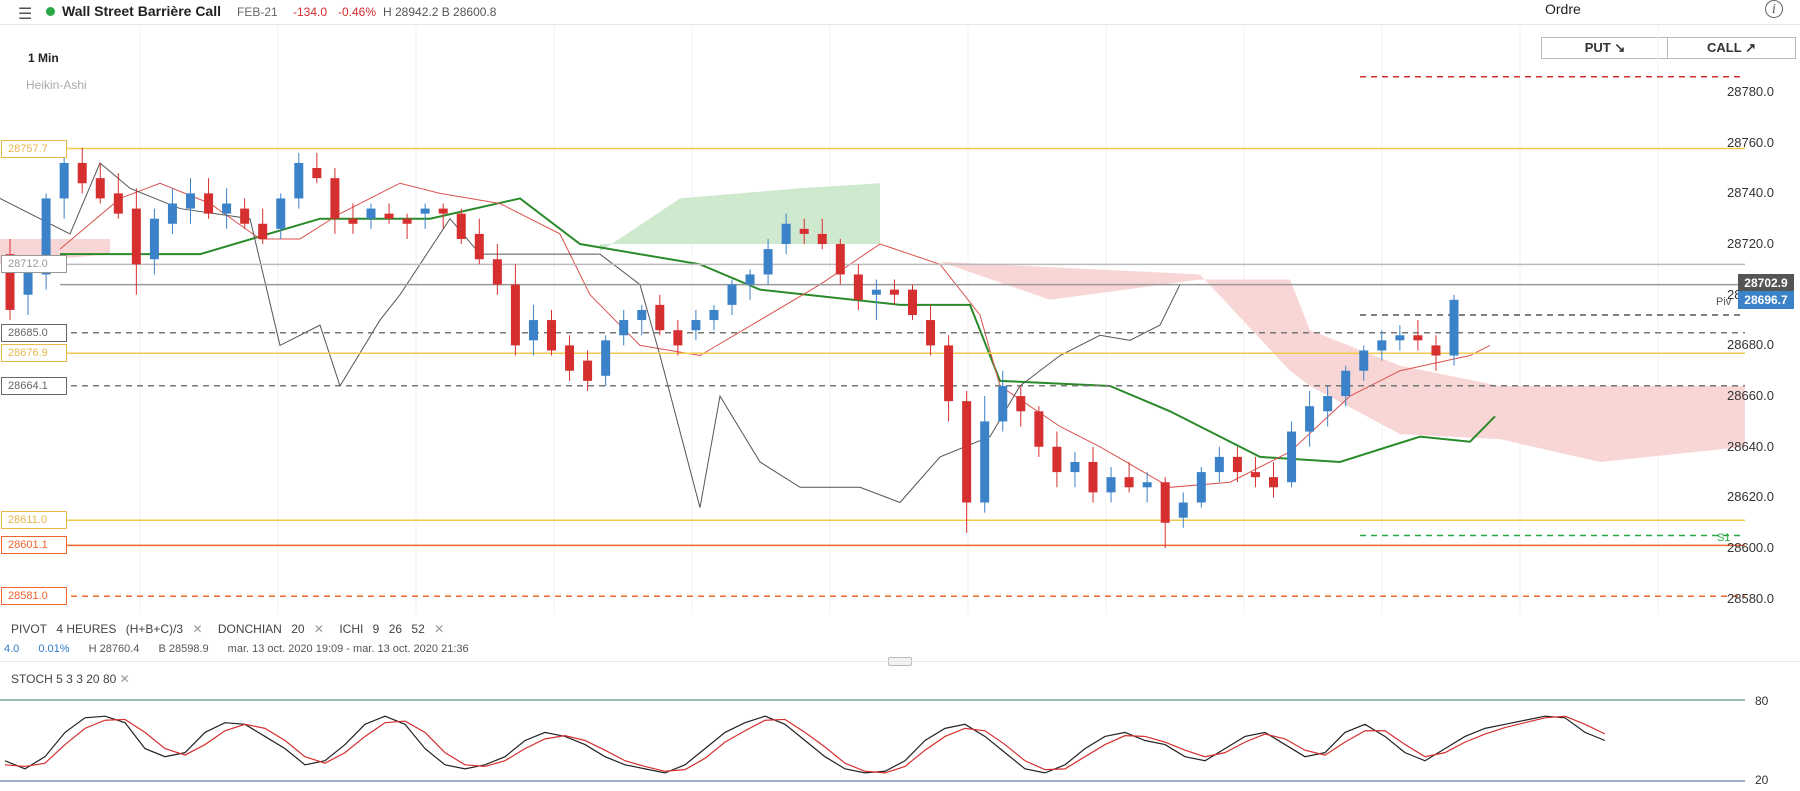  Describe the element at coordinates (56, 85) in the screenshot. I see `chart-style-label: Heikin-Ashi` at that location.